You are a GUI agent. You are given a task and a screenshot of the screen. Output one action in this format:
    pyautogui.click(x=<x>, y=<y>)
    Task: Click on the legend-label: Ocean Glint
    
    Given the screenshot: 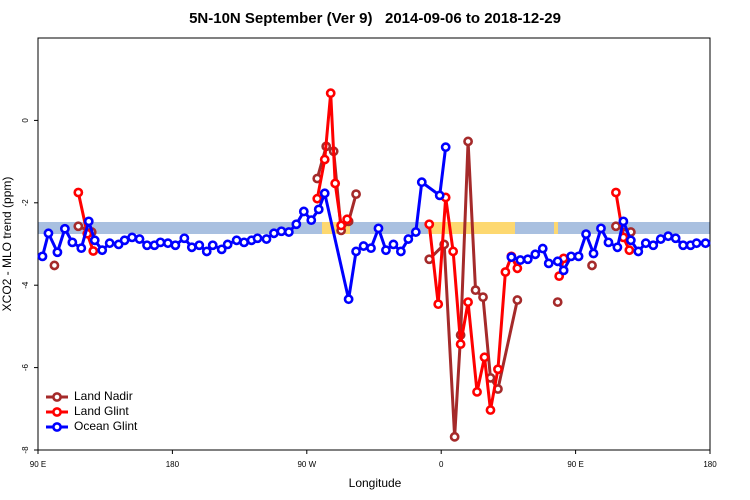 What is the action you would take?
    pyautogui.click(x=106, y=426)
    